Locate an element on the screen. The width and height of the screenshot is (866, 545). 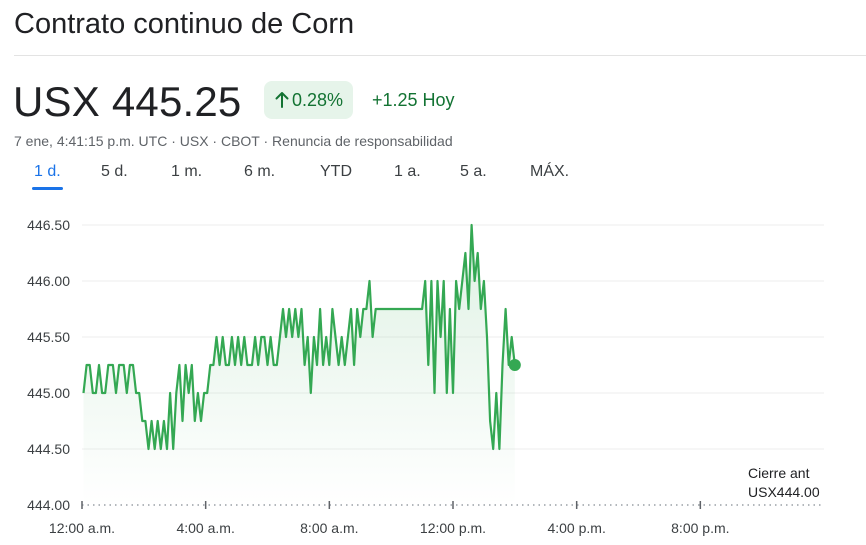
arrow-up-icon is located at coordinates (282, 100).